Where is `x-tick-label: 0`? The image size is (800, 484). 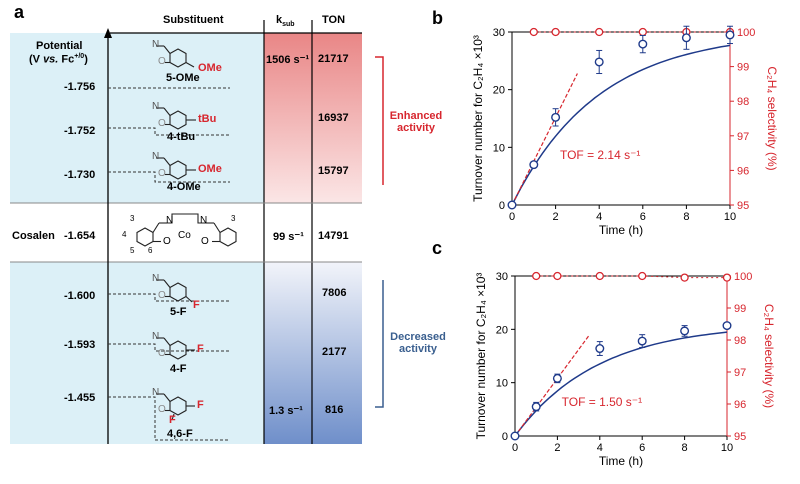
x-tick-label: 0 is located at coordinates (512, 217).